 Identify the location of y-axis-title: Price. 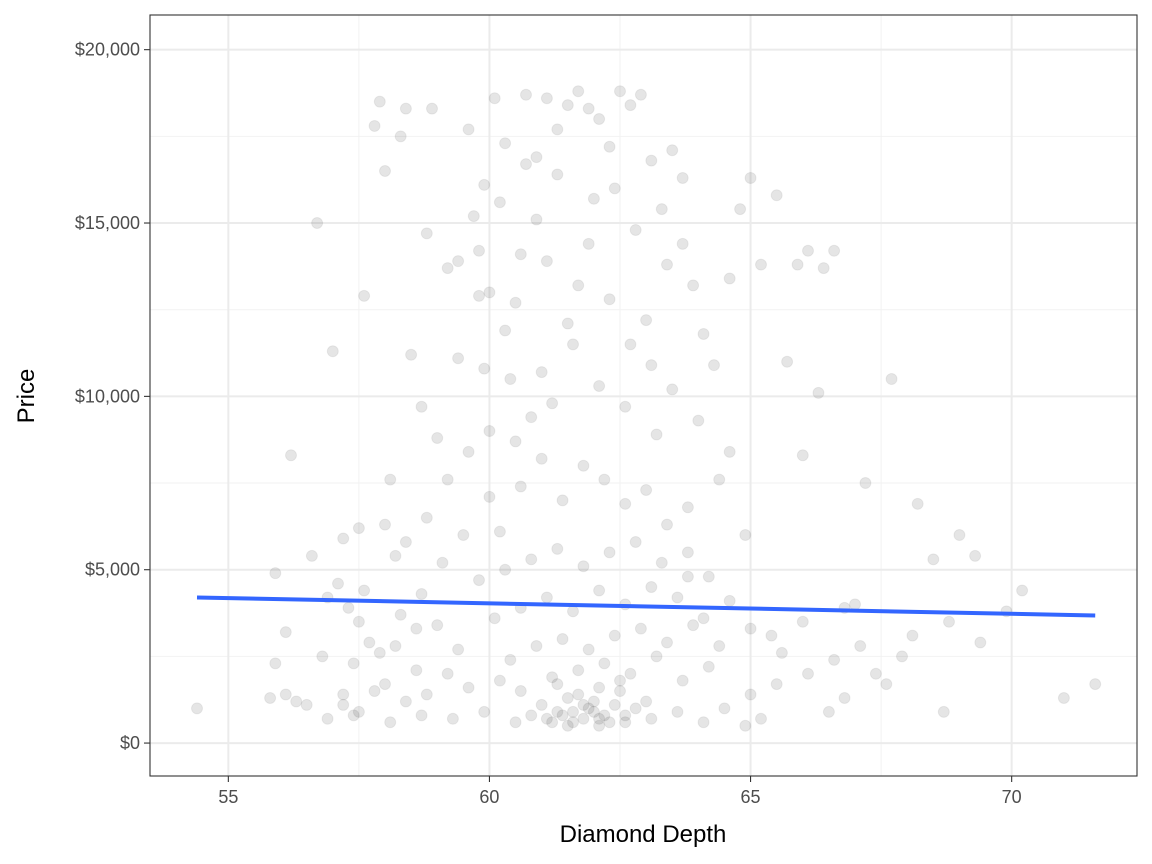
(26, 396).